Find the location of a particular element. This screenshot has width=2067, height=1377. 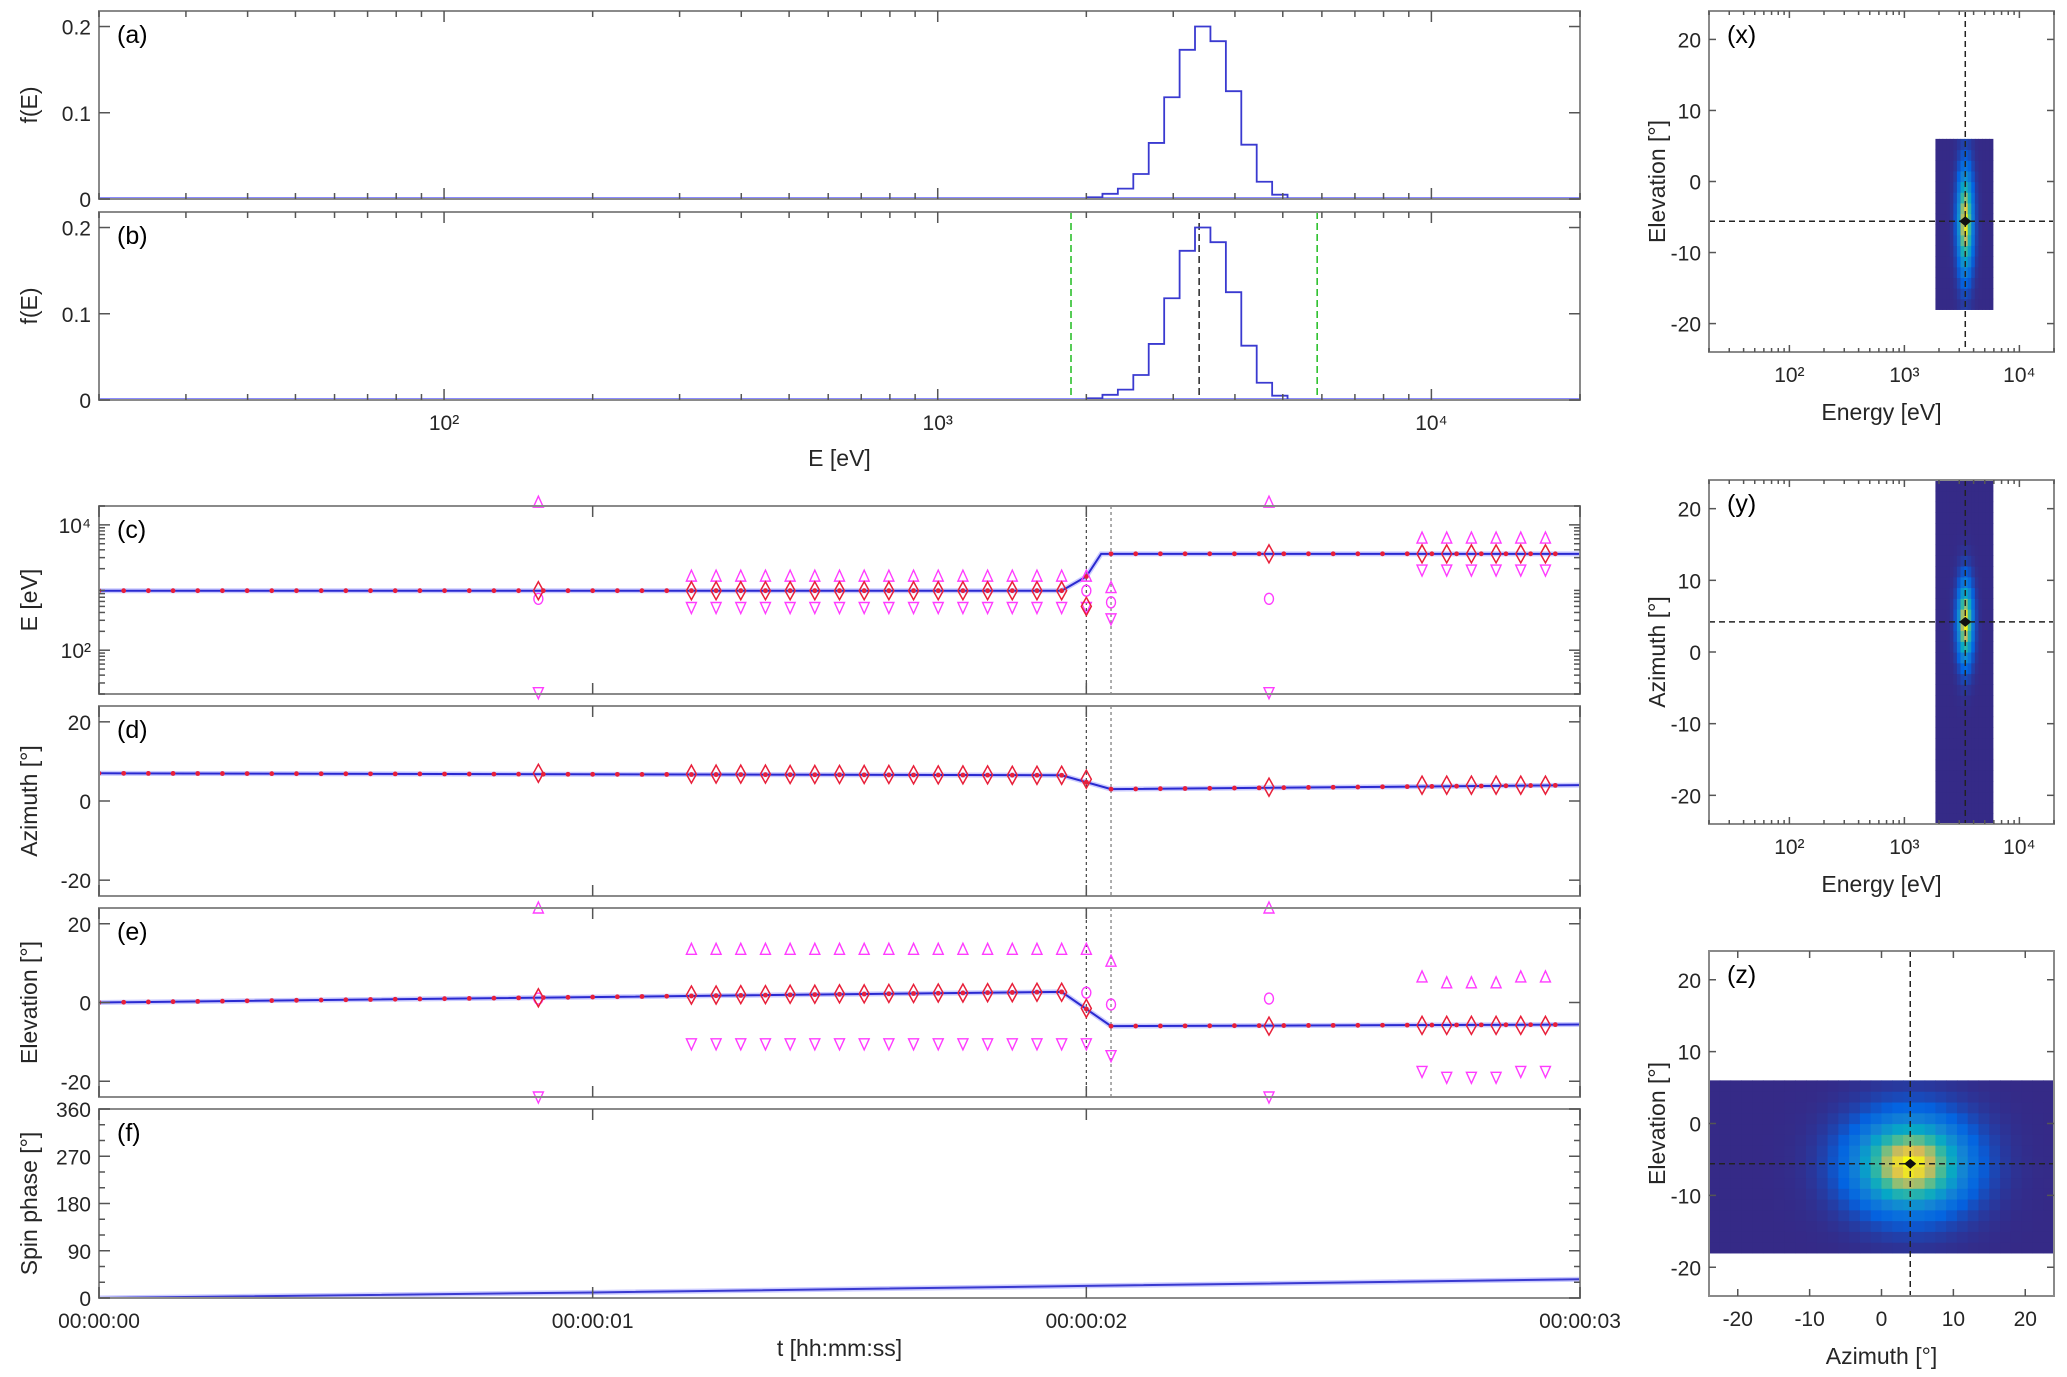

x-axis-label: Azimuth [°] is located at coordinates (1881, 1356).